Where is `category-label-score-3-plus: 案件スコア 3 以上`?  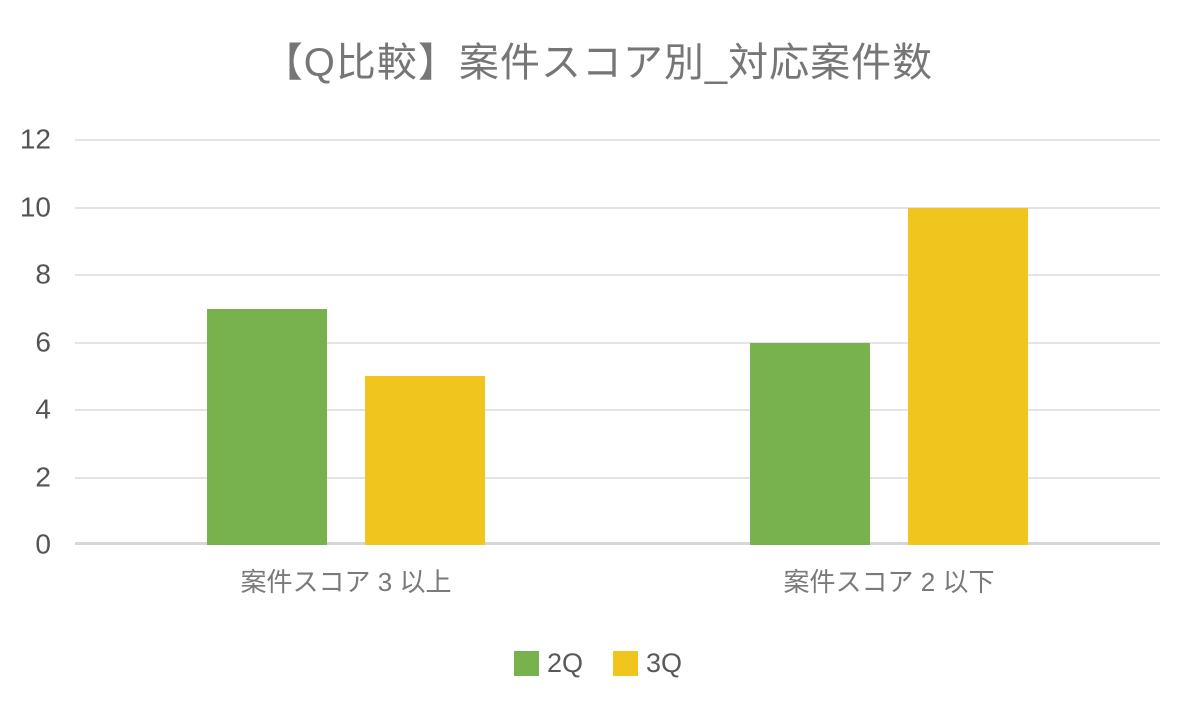 category-label-score-3-plus: 案件スコア 3 以上 is located at coordinates (346, 582).